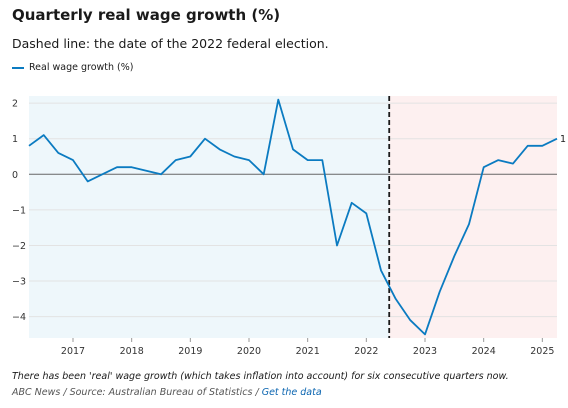  Describe the element at coordinates (15, 175) in the screenshot. I see `y-tick-label: 0` at that location.